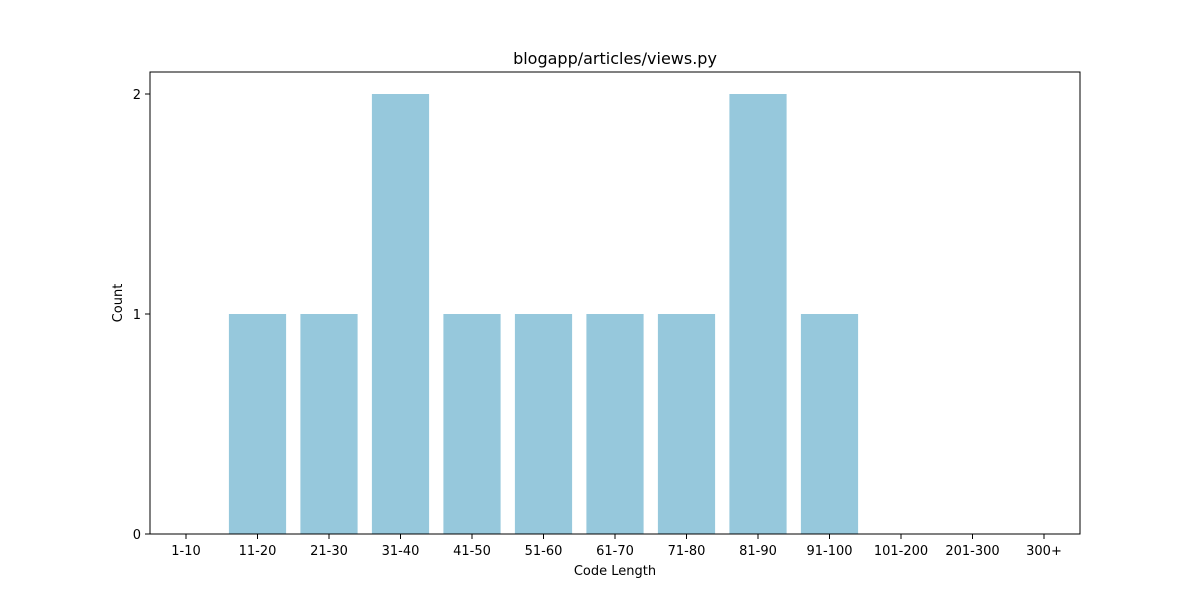 The image size is (1200, 600). What do you see at coordinates (472, 551) in the screenshot?
I see `x-tick-label: 41-50` at bounding box center [472, 551].